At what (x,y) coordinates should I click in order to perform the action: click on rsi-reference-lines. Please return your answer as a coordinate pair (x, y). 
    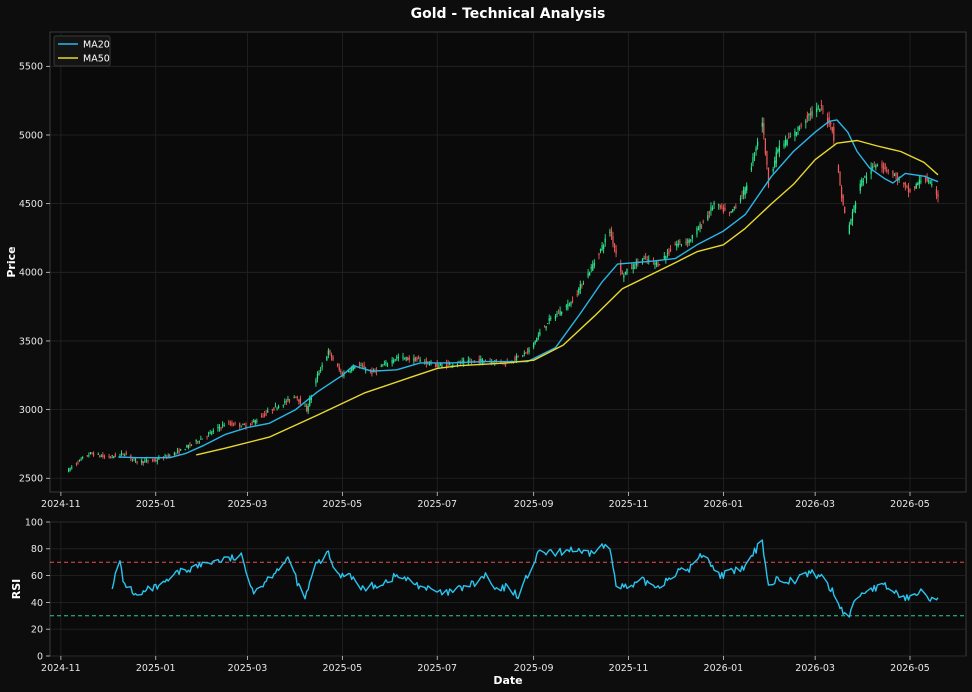
    Looking at the image, I should click on (508, 589).